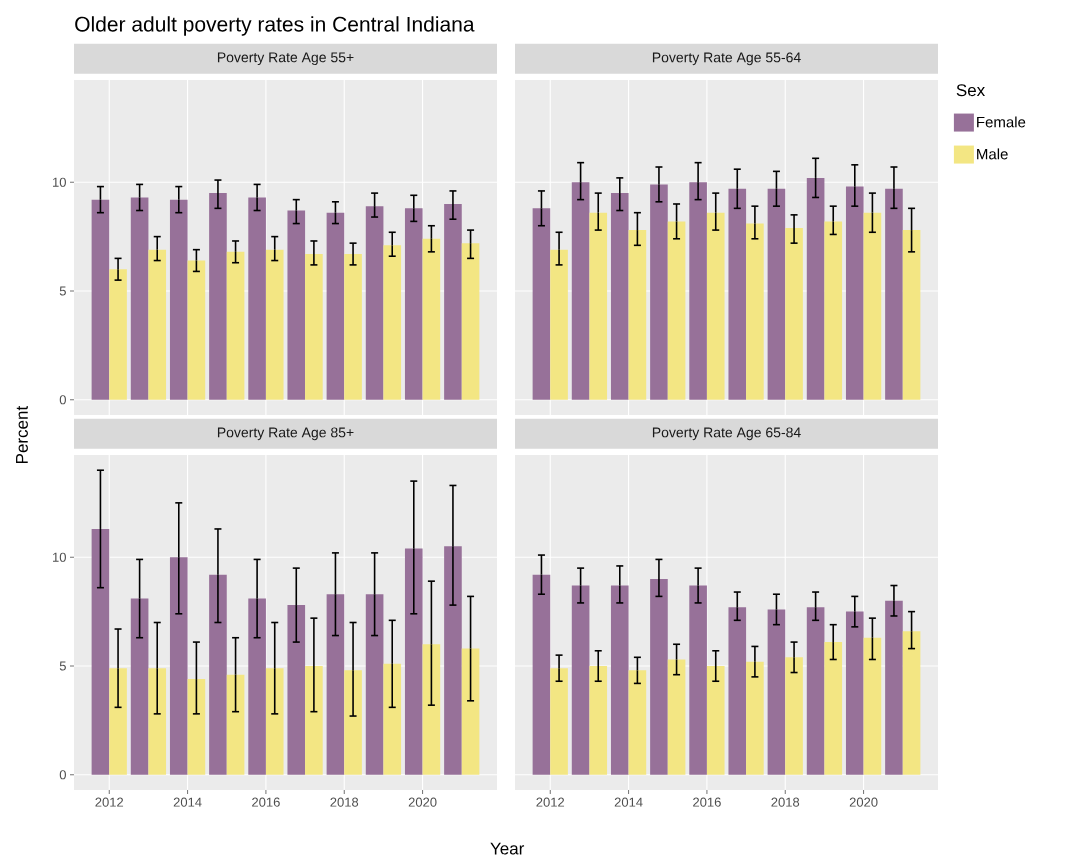 The image size is (1090, 860). Describe the element at coordinates (507, 848) in the screenshot. I see `x-axis-title: Year` at that location.